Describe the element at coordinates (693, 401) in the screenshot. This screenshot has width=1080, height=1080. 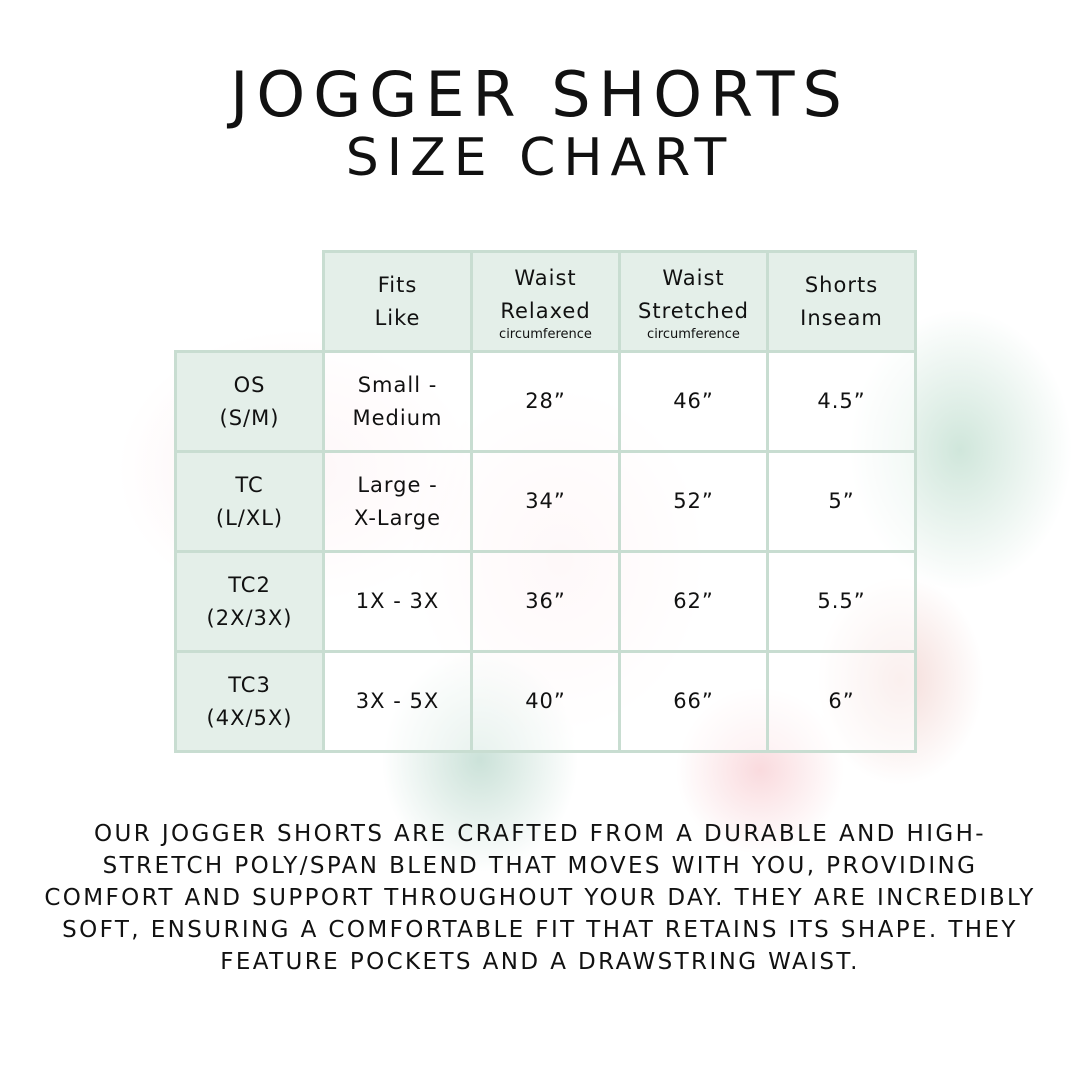
I see `stretched-cell: 46”` at that location.